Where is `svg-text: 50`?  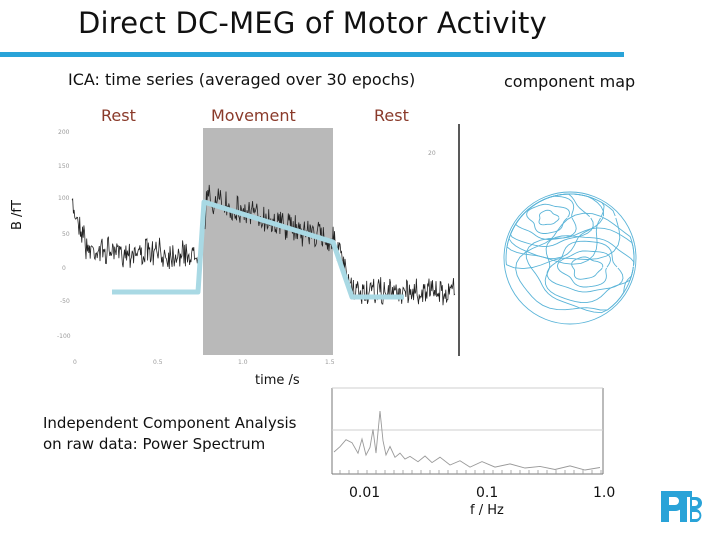
svg-text: 50 is located at coordinates (66, 234).